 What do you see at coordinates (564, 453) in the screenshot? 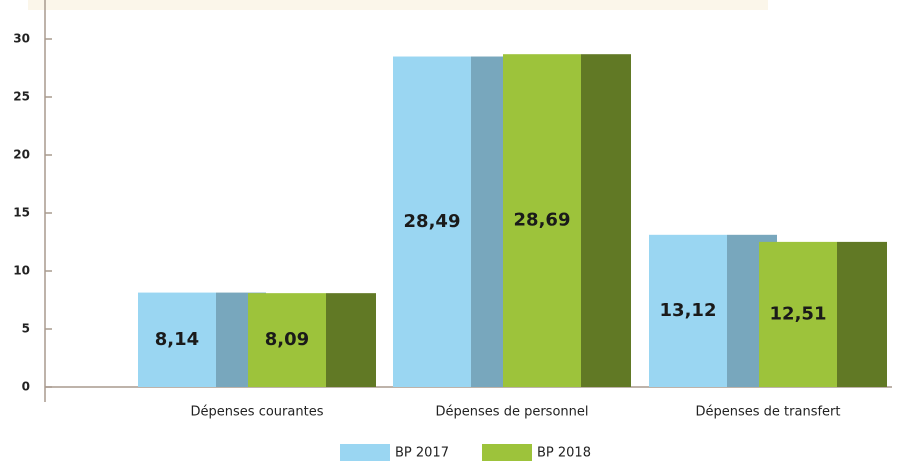
I see `legend-label: BP 2018` at bounding box center [564, 453].